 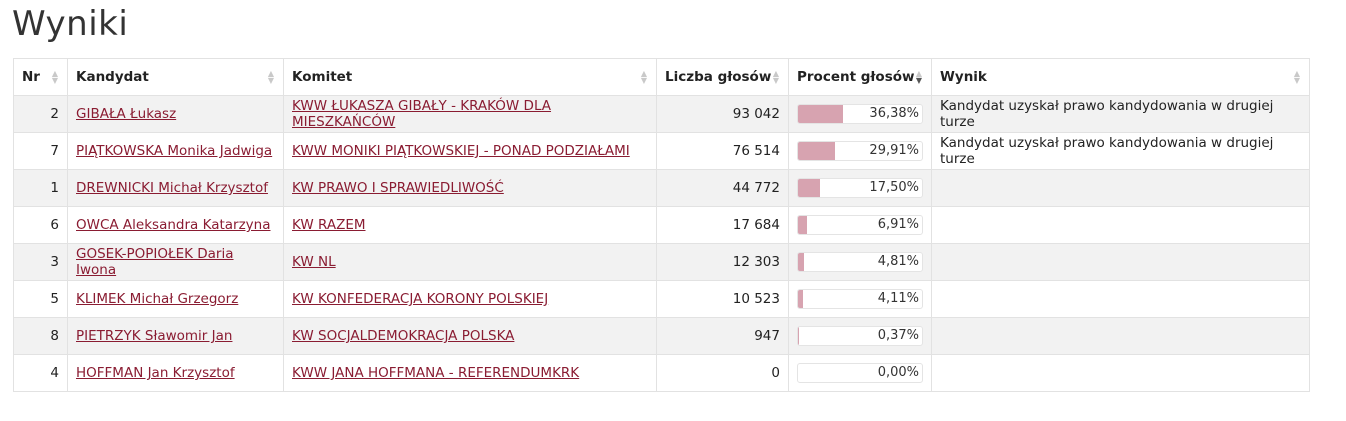 I want to click on column-header-nr: Nr ▲ ▼, so click(x=40, y=77).